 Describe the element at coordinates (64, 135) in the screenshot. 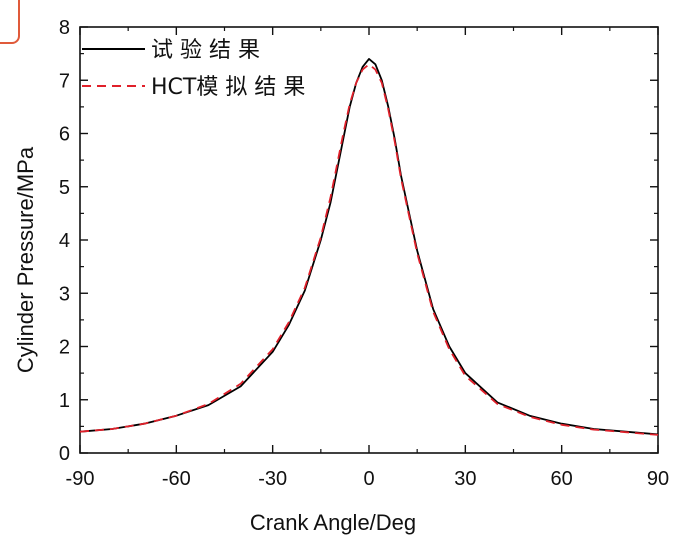

I see `y-tick-label: 6` at that location.